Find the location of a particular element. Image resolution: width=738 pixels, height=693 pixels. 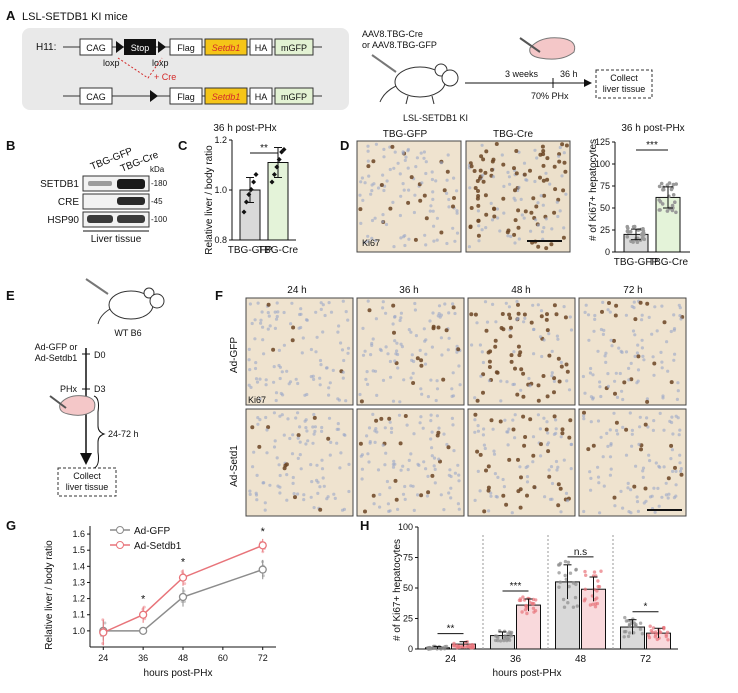

x-tick-label: 60 is located at coordinates (223, 658).